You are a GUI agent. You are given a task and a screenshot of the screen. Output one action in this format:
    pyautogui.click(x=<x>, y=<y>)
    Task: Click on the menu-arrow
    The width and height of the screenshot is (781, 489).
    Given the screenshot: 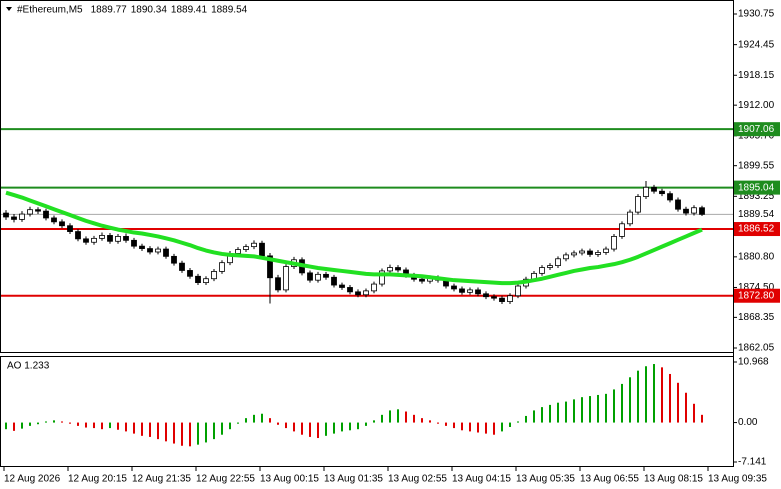 What is the action you would take?
    pyautogui.click(x=9, y=9)
    